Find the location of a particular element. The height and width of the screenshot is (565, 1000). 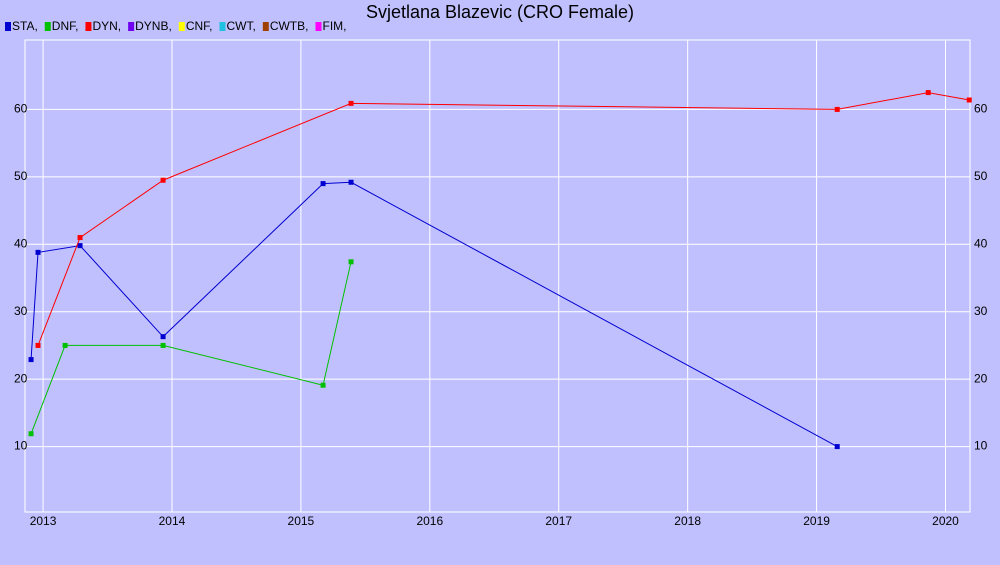

chart-title: Svjetlana Blazevic (CRO Female) is located at coordinates (500, 12).